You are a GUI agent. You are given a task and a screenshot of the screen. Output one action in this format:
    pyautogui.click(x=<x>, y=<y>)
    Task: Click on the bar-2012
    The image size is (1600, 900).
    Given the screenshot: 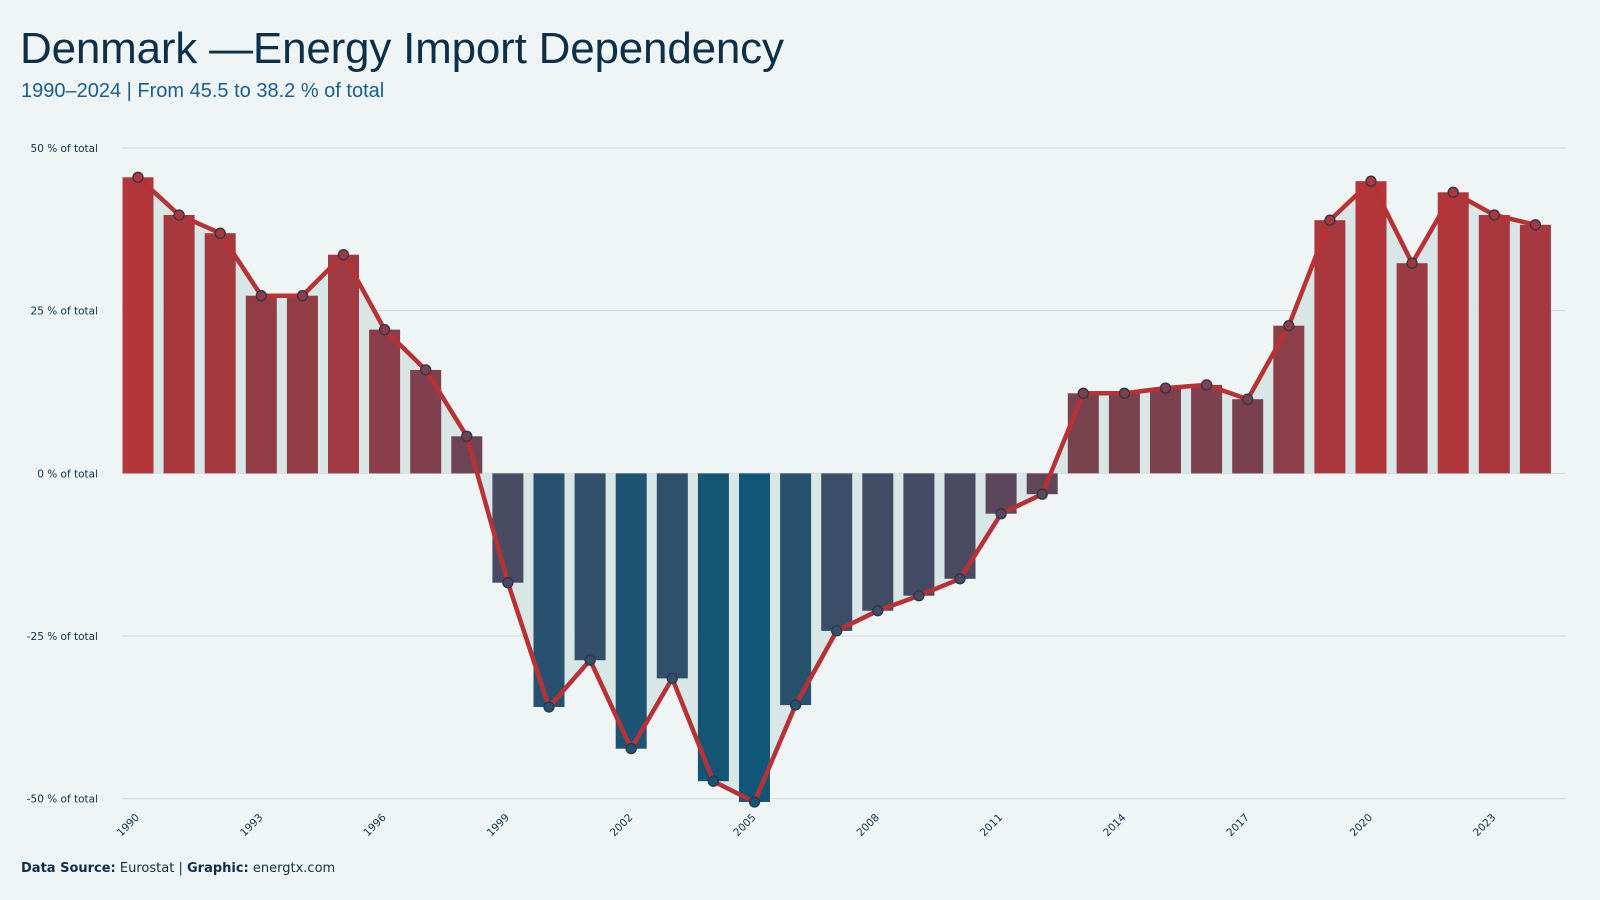 What is the action you would take?
    pyautogui.click(x=1042, y=484)
    